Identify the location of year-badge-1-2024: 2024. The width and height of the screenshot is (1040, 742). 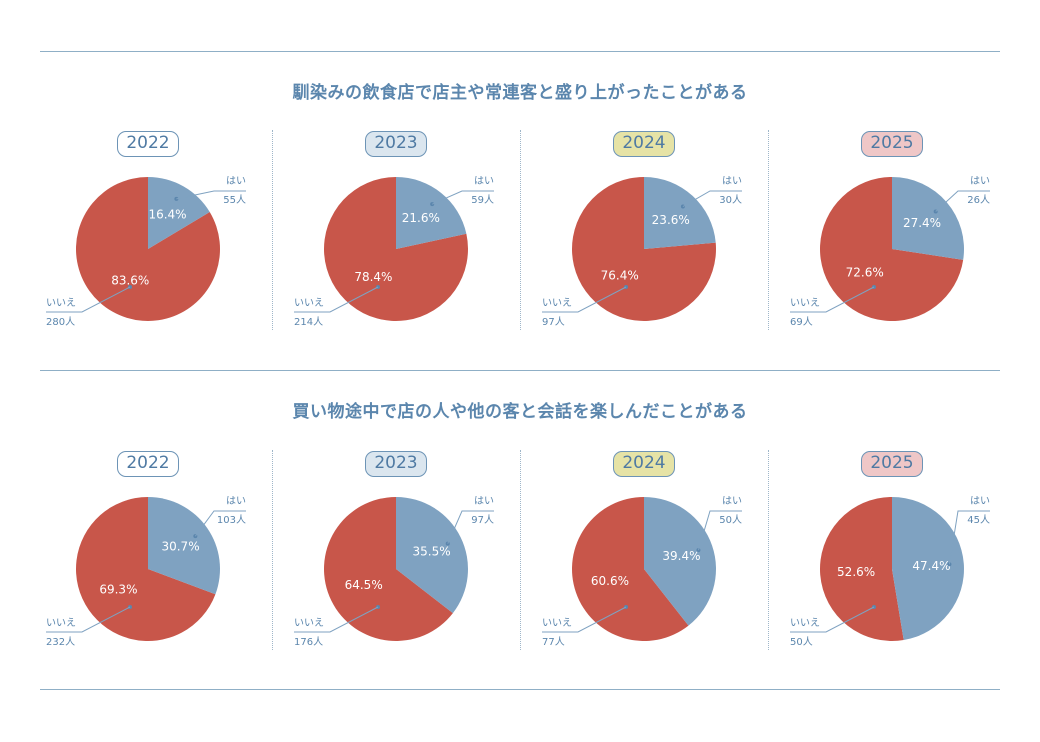
(644, 144).